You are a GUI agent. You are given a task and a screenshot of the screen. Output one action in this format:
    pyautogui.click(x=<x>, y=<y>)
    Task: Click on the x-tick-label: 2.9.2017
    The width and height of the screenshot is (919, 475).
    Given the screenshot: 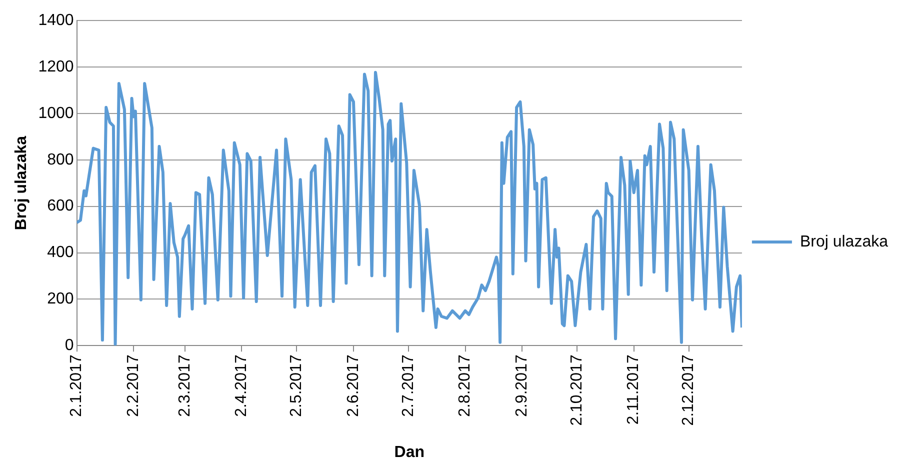 What is the action you would take?
    pyautogui.click(x=521, y=385)
    